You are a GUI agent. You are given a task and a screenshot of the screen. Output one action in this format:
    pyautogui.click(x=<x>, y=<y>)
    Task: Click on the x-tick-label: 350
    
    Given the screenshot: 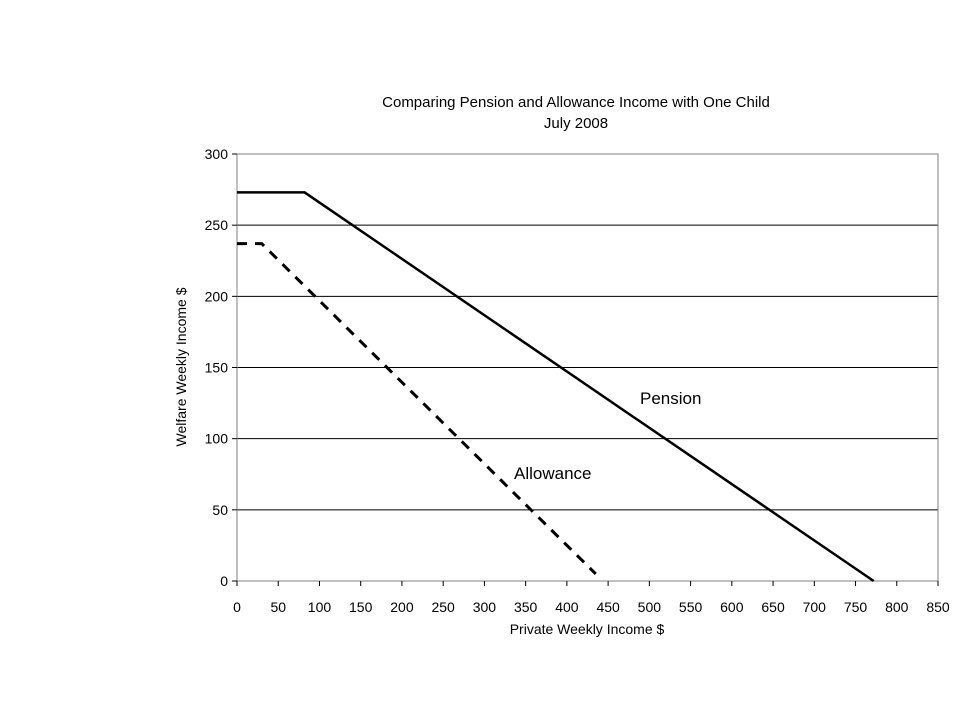 What is the action you would take?
    pyautogui.click(x=526, y=607)
    